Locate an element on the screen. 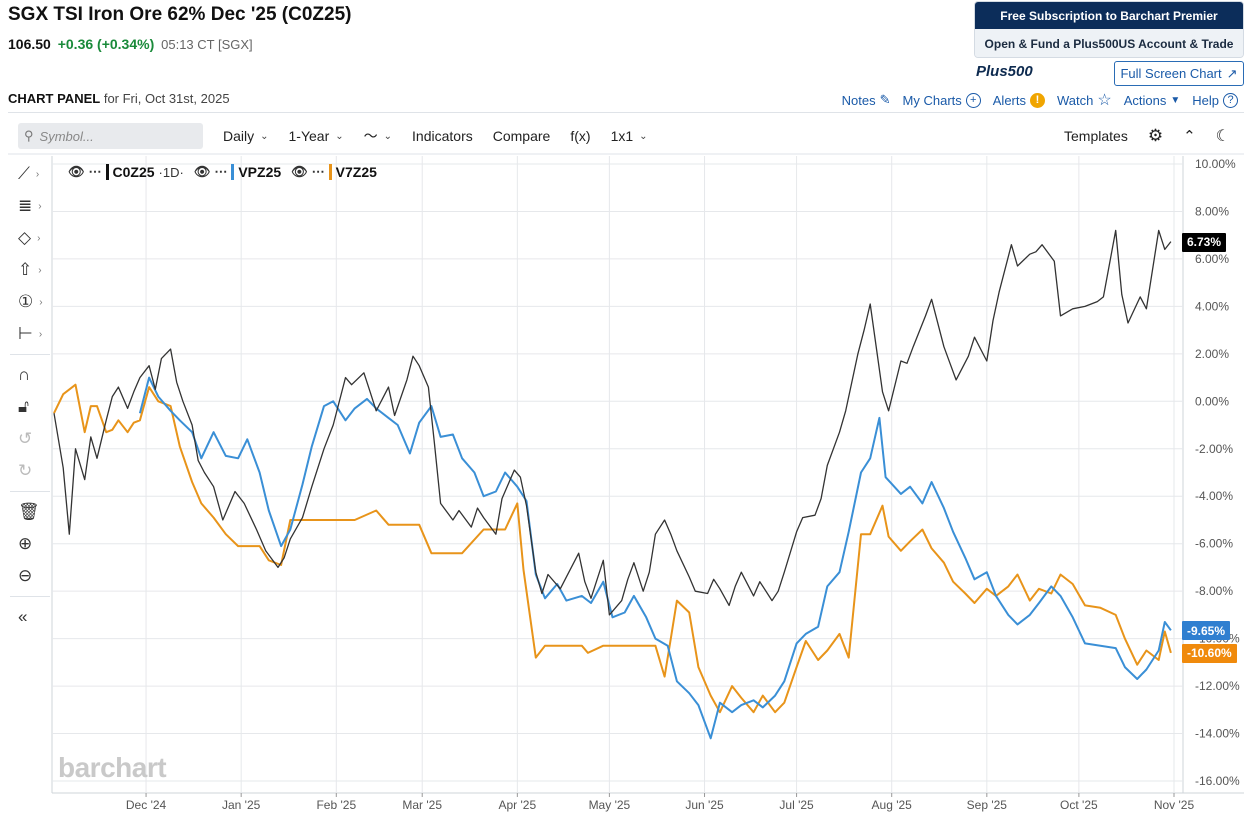  external-link-icon: ↗ is located at coordinates (1232, 73).